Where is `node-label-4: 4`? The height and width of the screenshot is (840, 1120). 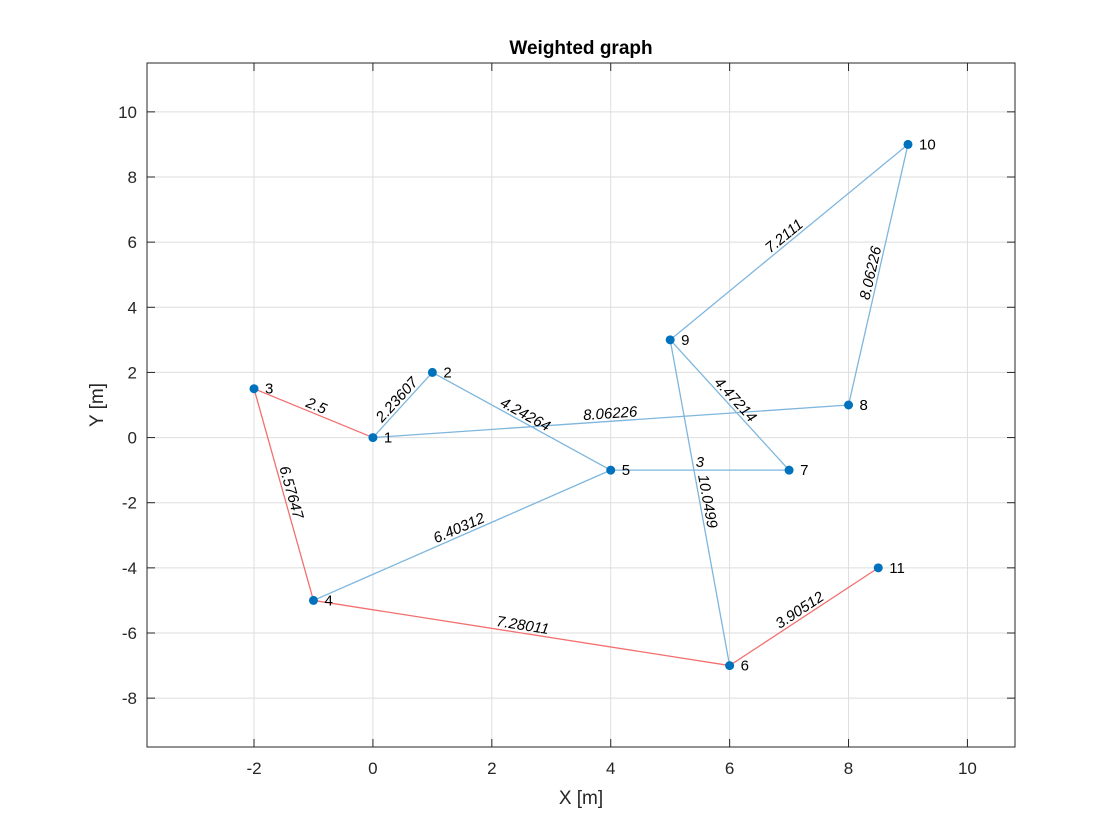 node-label-4: 4 is located at coordinates (328, 600).